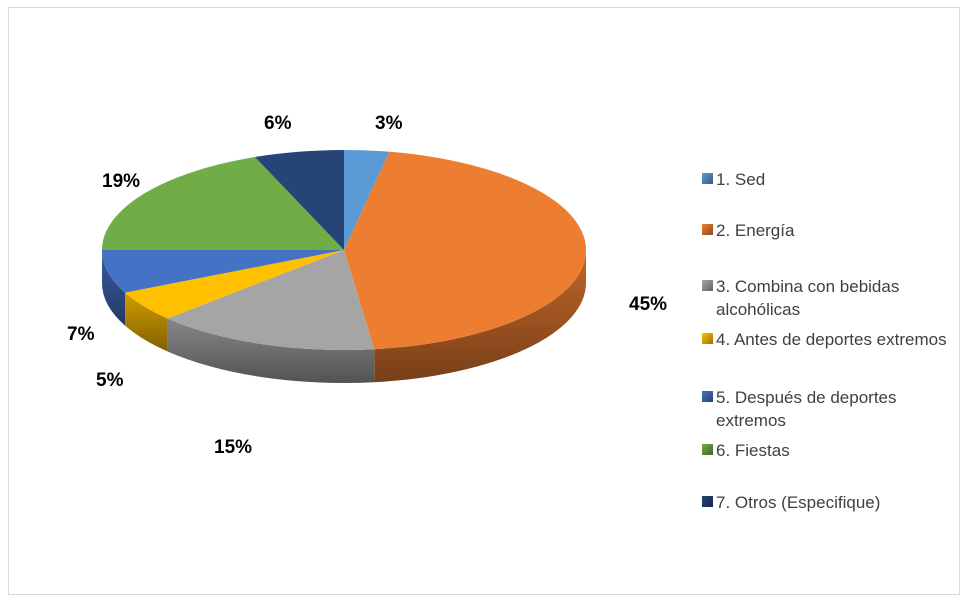 Image resolution: width=963 pixels, height=598 pixels. I want to click on data-label-1: 3%, so click(389, 123).